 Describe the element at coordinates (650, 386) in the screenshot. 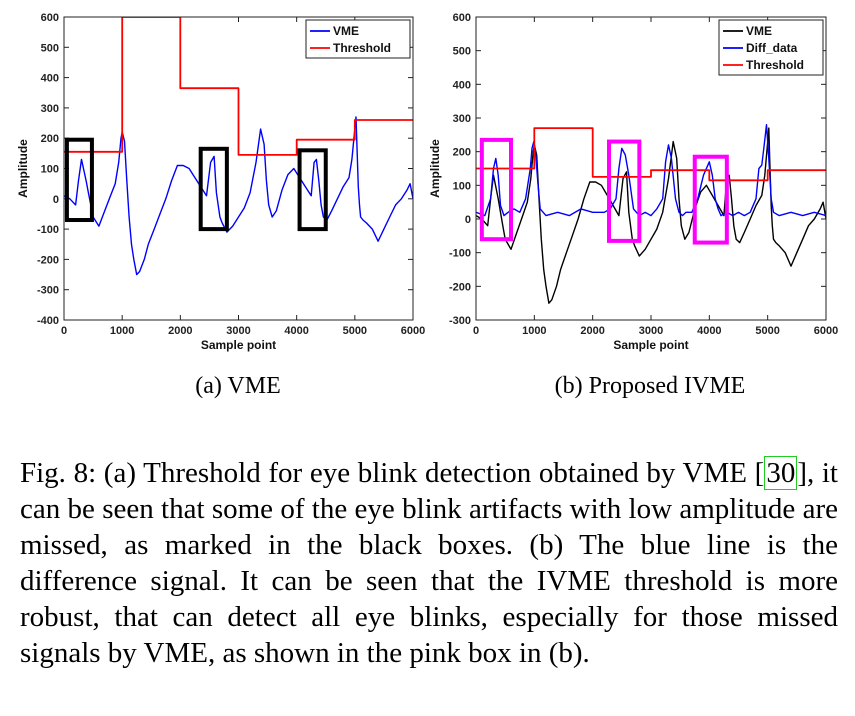

I see `subcaption-b: (b) Proposed IVME` at that location.